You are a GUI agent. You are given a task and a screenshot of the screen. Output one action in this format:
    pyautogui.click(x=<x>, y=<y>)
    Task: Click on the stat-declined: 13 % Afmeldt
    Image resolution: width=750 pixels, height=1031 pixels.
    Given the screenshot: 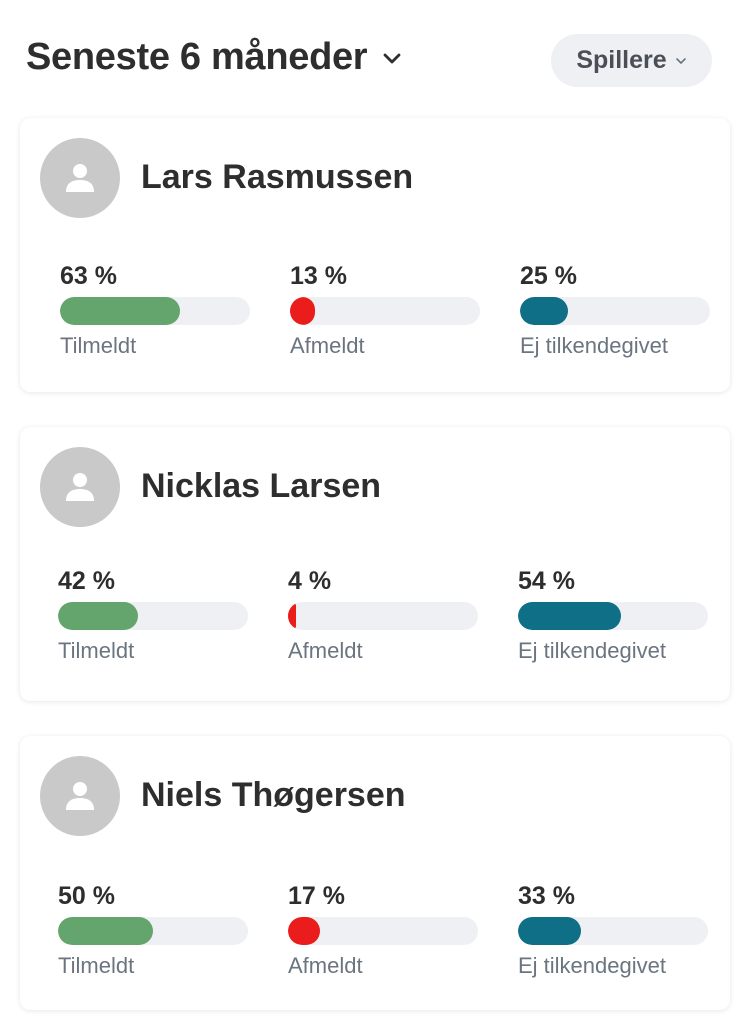 What is the action you would take?
    pyautogui.click(x=385, y=309)
    